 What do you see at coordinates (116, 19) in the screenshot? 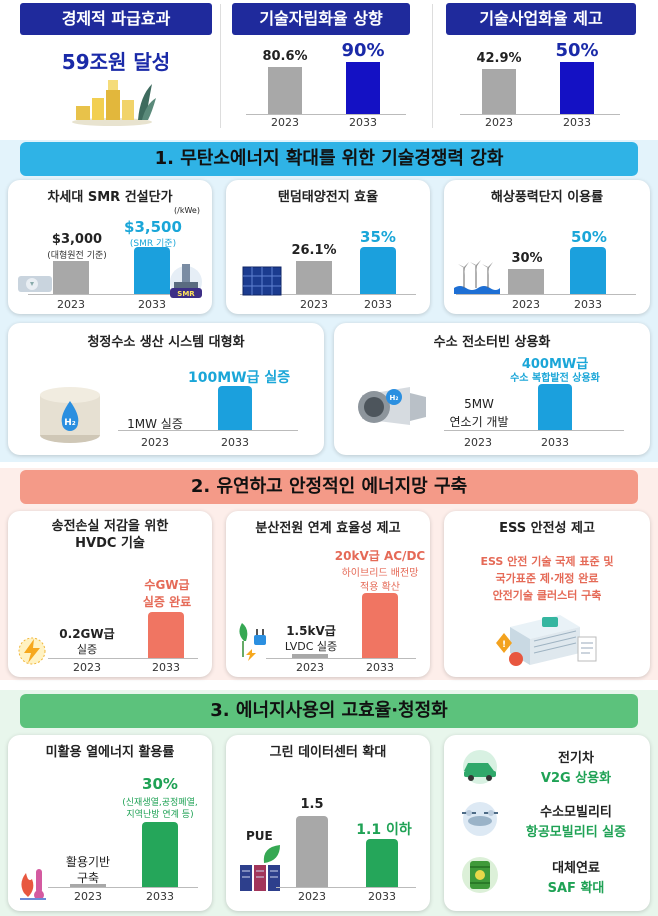
I see `economic-title: 경제적 파급효과` at bounding box center [116, 19].